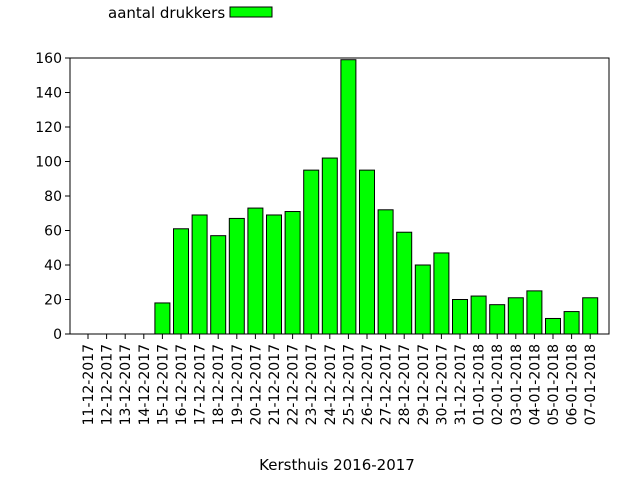 The image size is (640, 480). I want to click on y-axis: 0 20 40 60 80 100 120 140 160, so click(52, 197).